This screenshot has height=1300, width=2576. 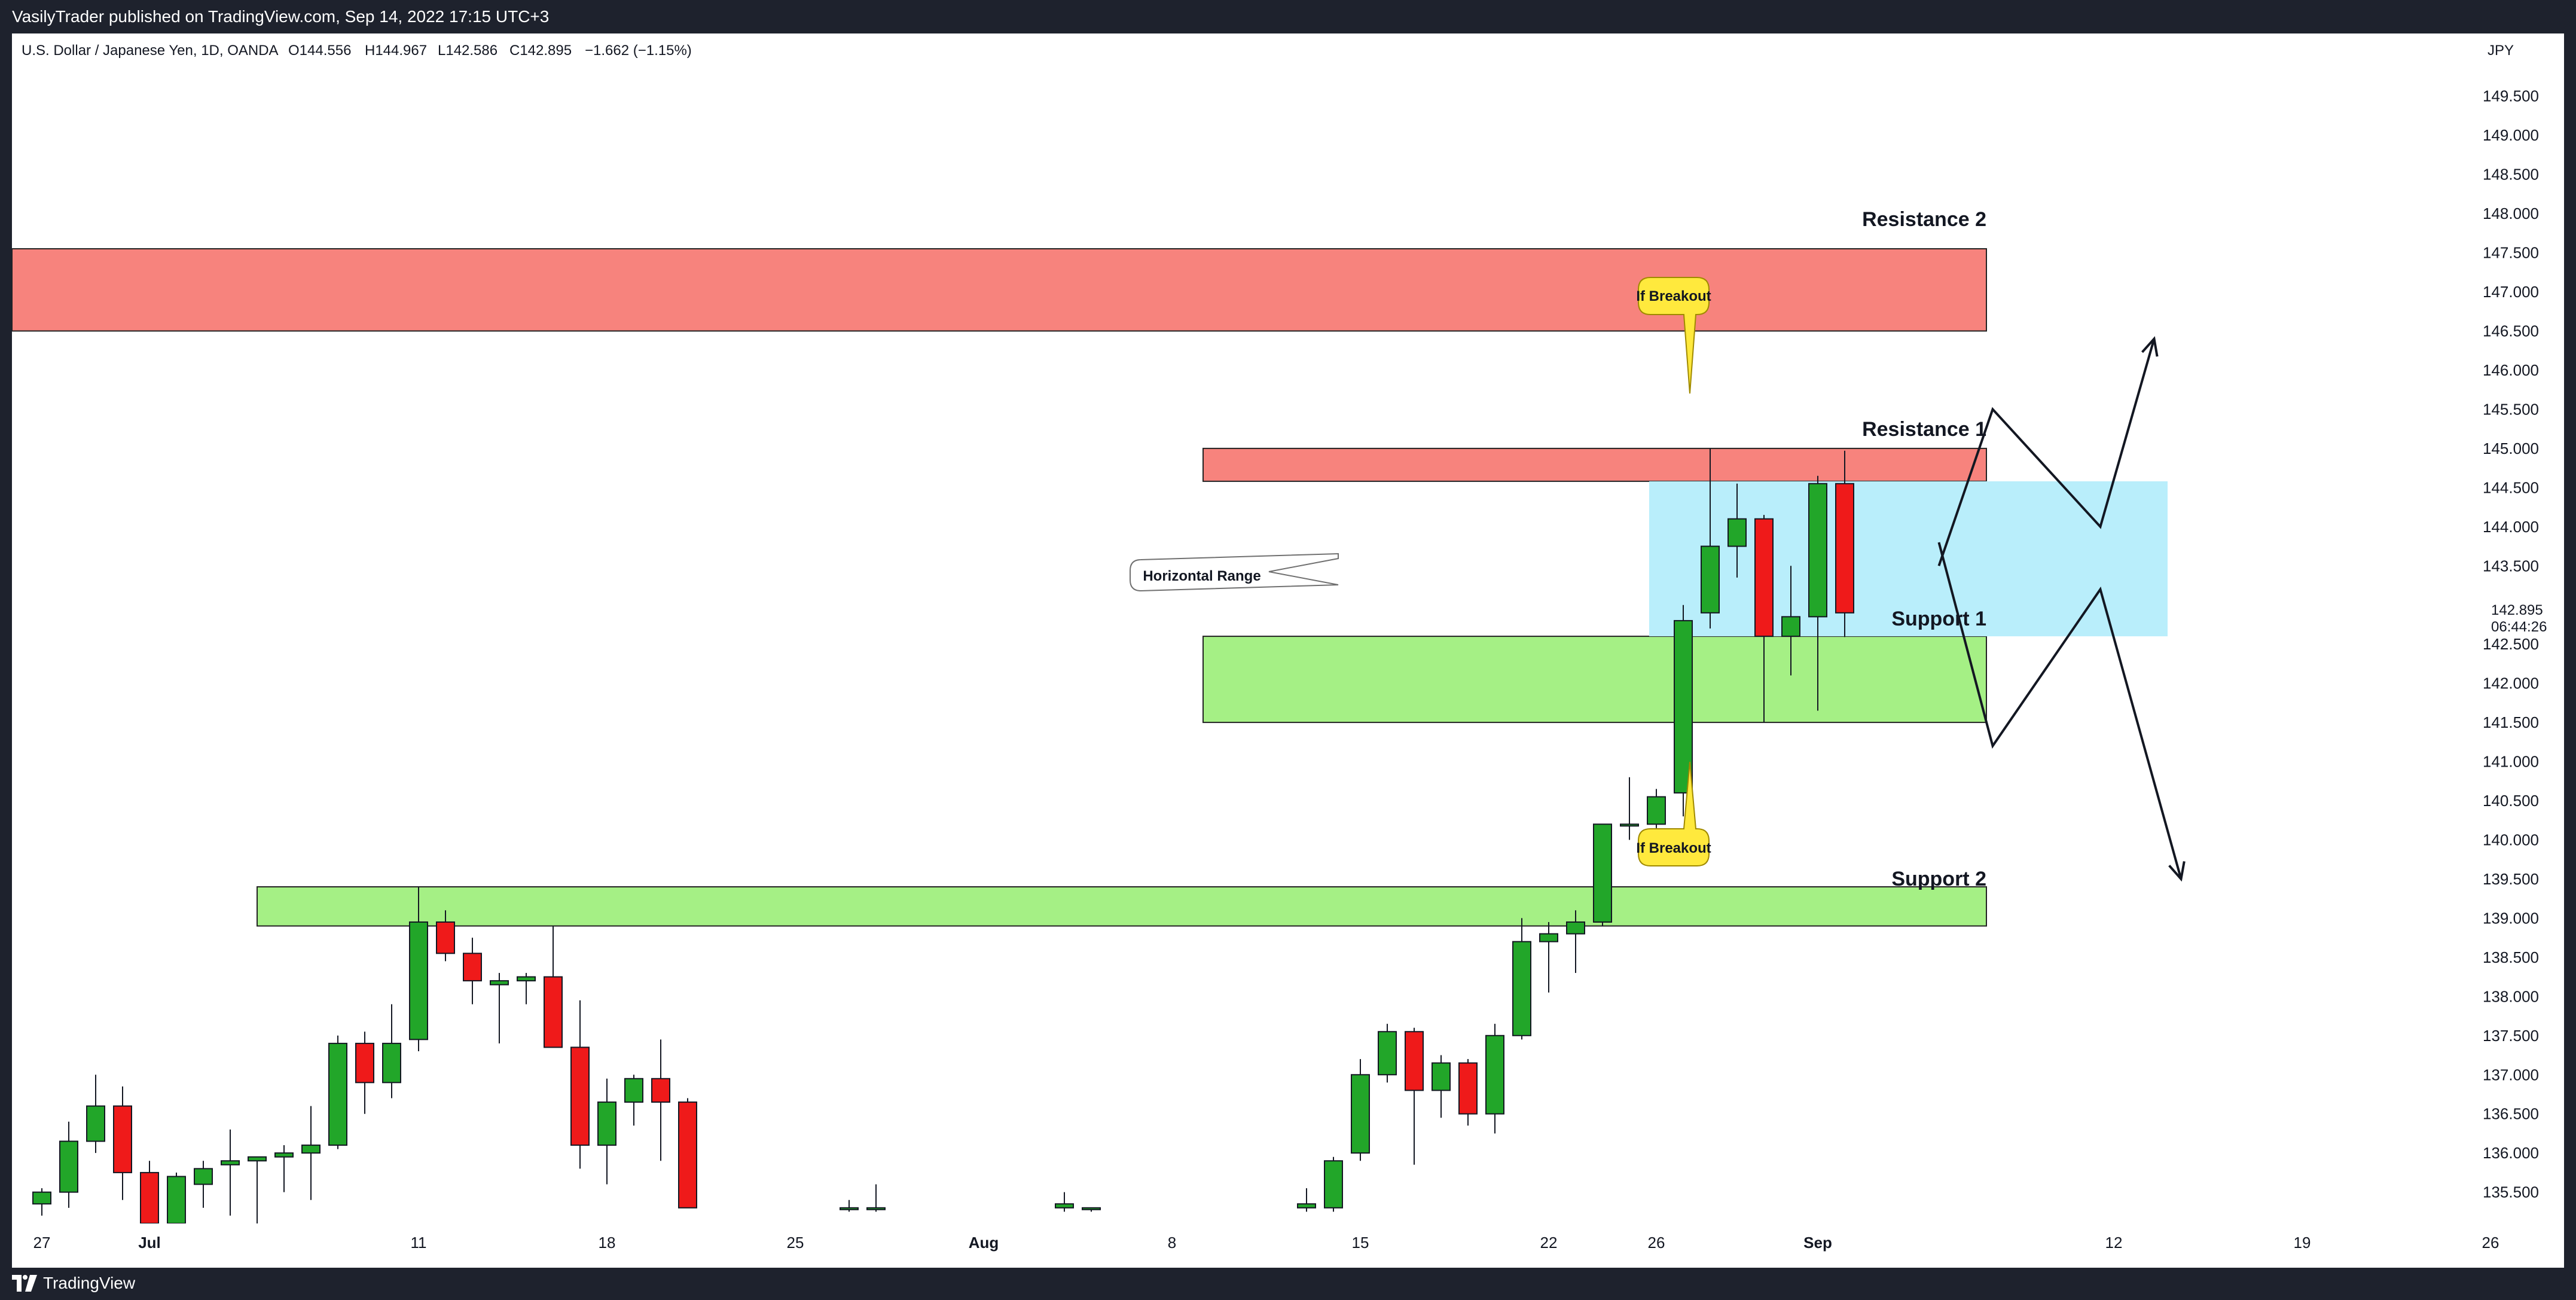 What do you see at coordinates (2511, 213) in the screenshot?
I see `y-tick-label: 148.000` at bounding box center [2511, 213].